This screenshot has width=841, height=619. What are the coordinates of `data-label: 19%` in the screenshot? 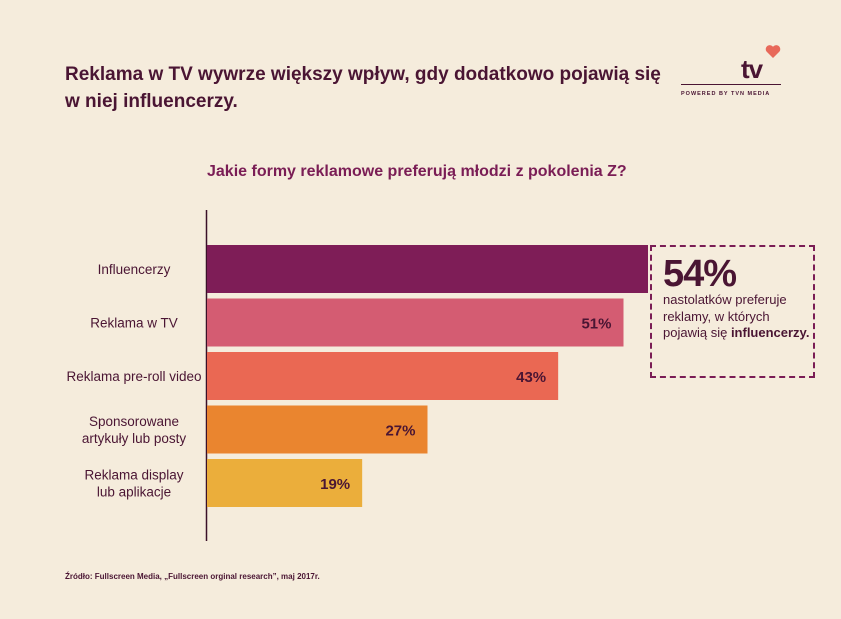 It's located at (335, 484).